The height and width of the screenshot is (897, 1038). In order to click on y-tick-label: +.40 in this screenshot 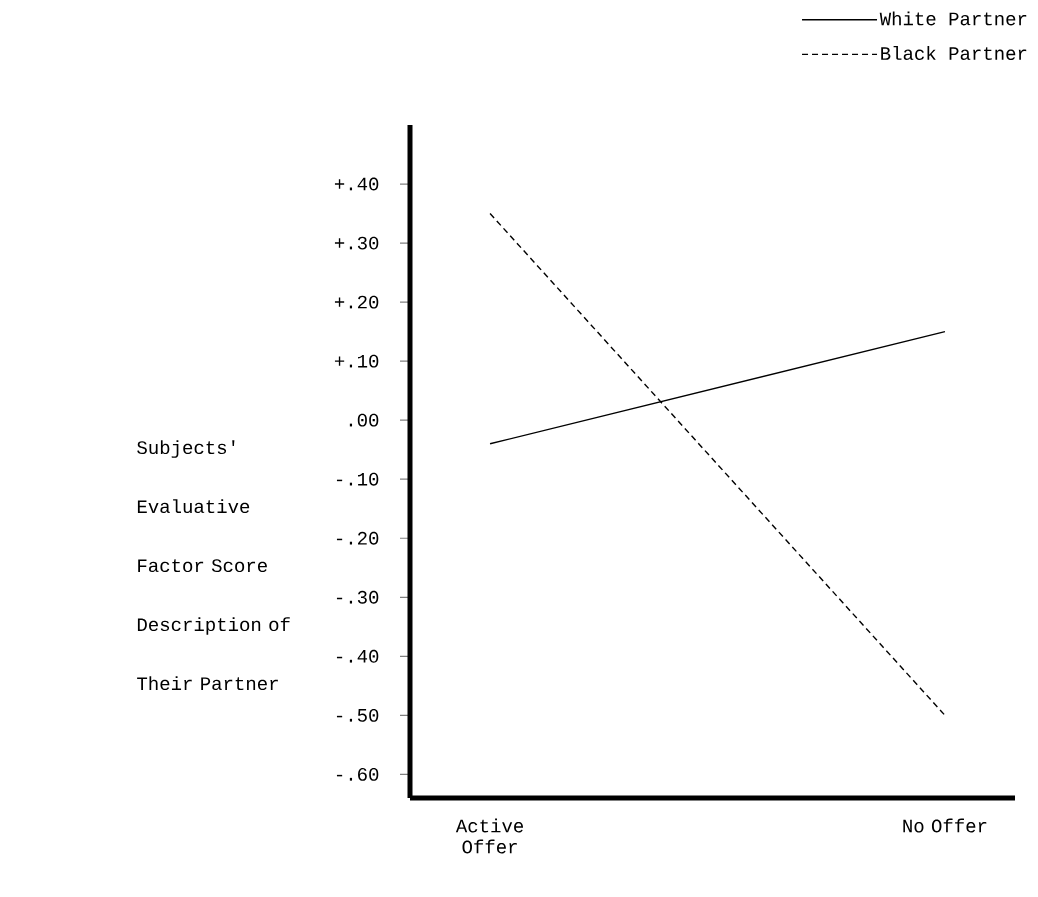, I will do `click(356, 184)`.